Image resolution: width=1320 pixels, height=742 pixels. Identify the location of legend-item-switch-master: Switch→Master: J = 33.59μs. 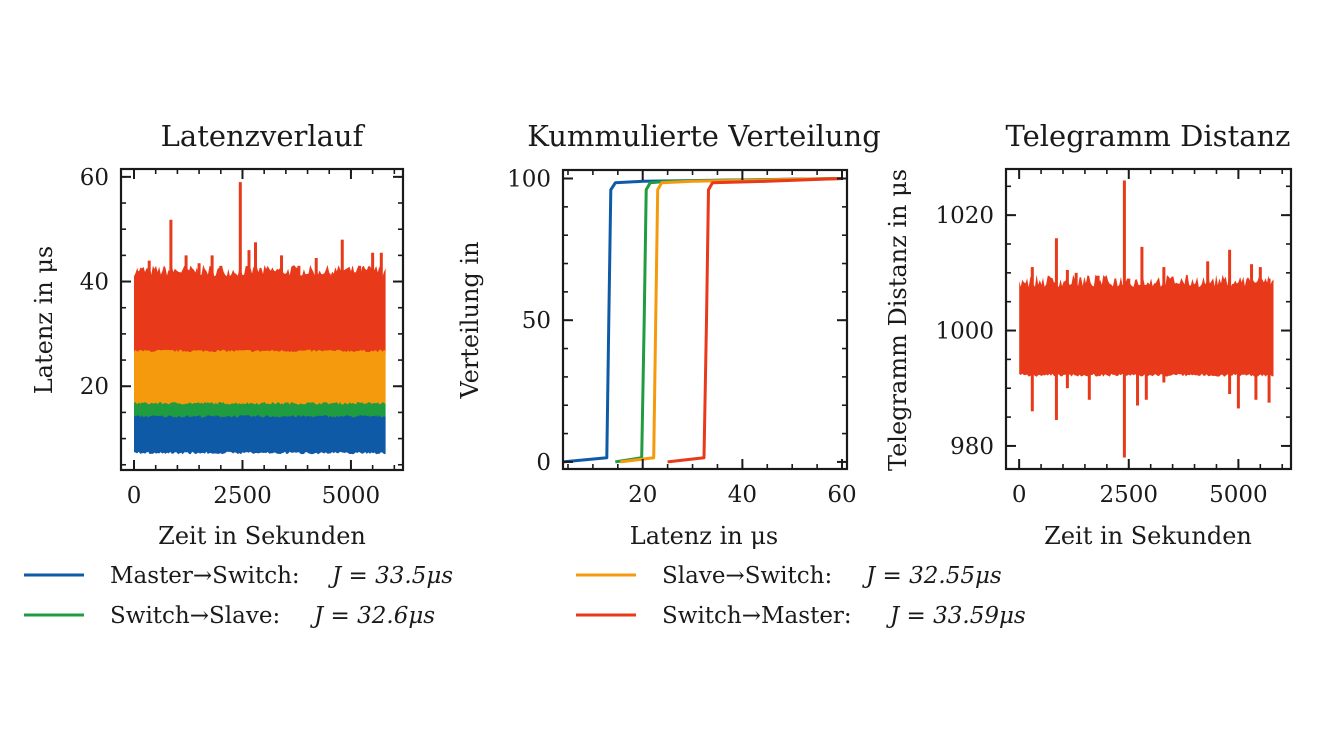
(801, 616).